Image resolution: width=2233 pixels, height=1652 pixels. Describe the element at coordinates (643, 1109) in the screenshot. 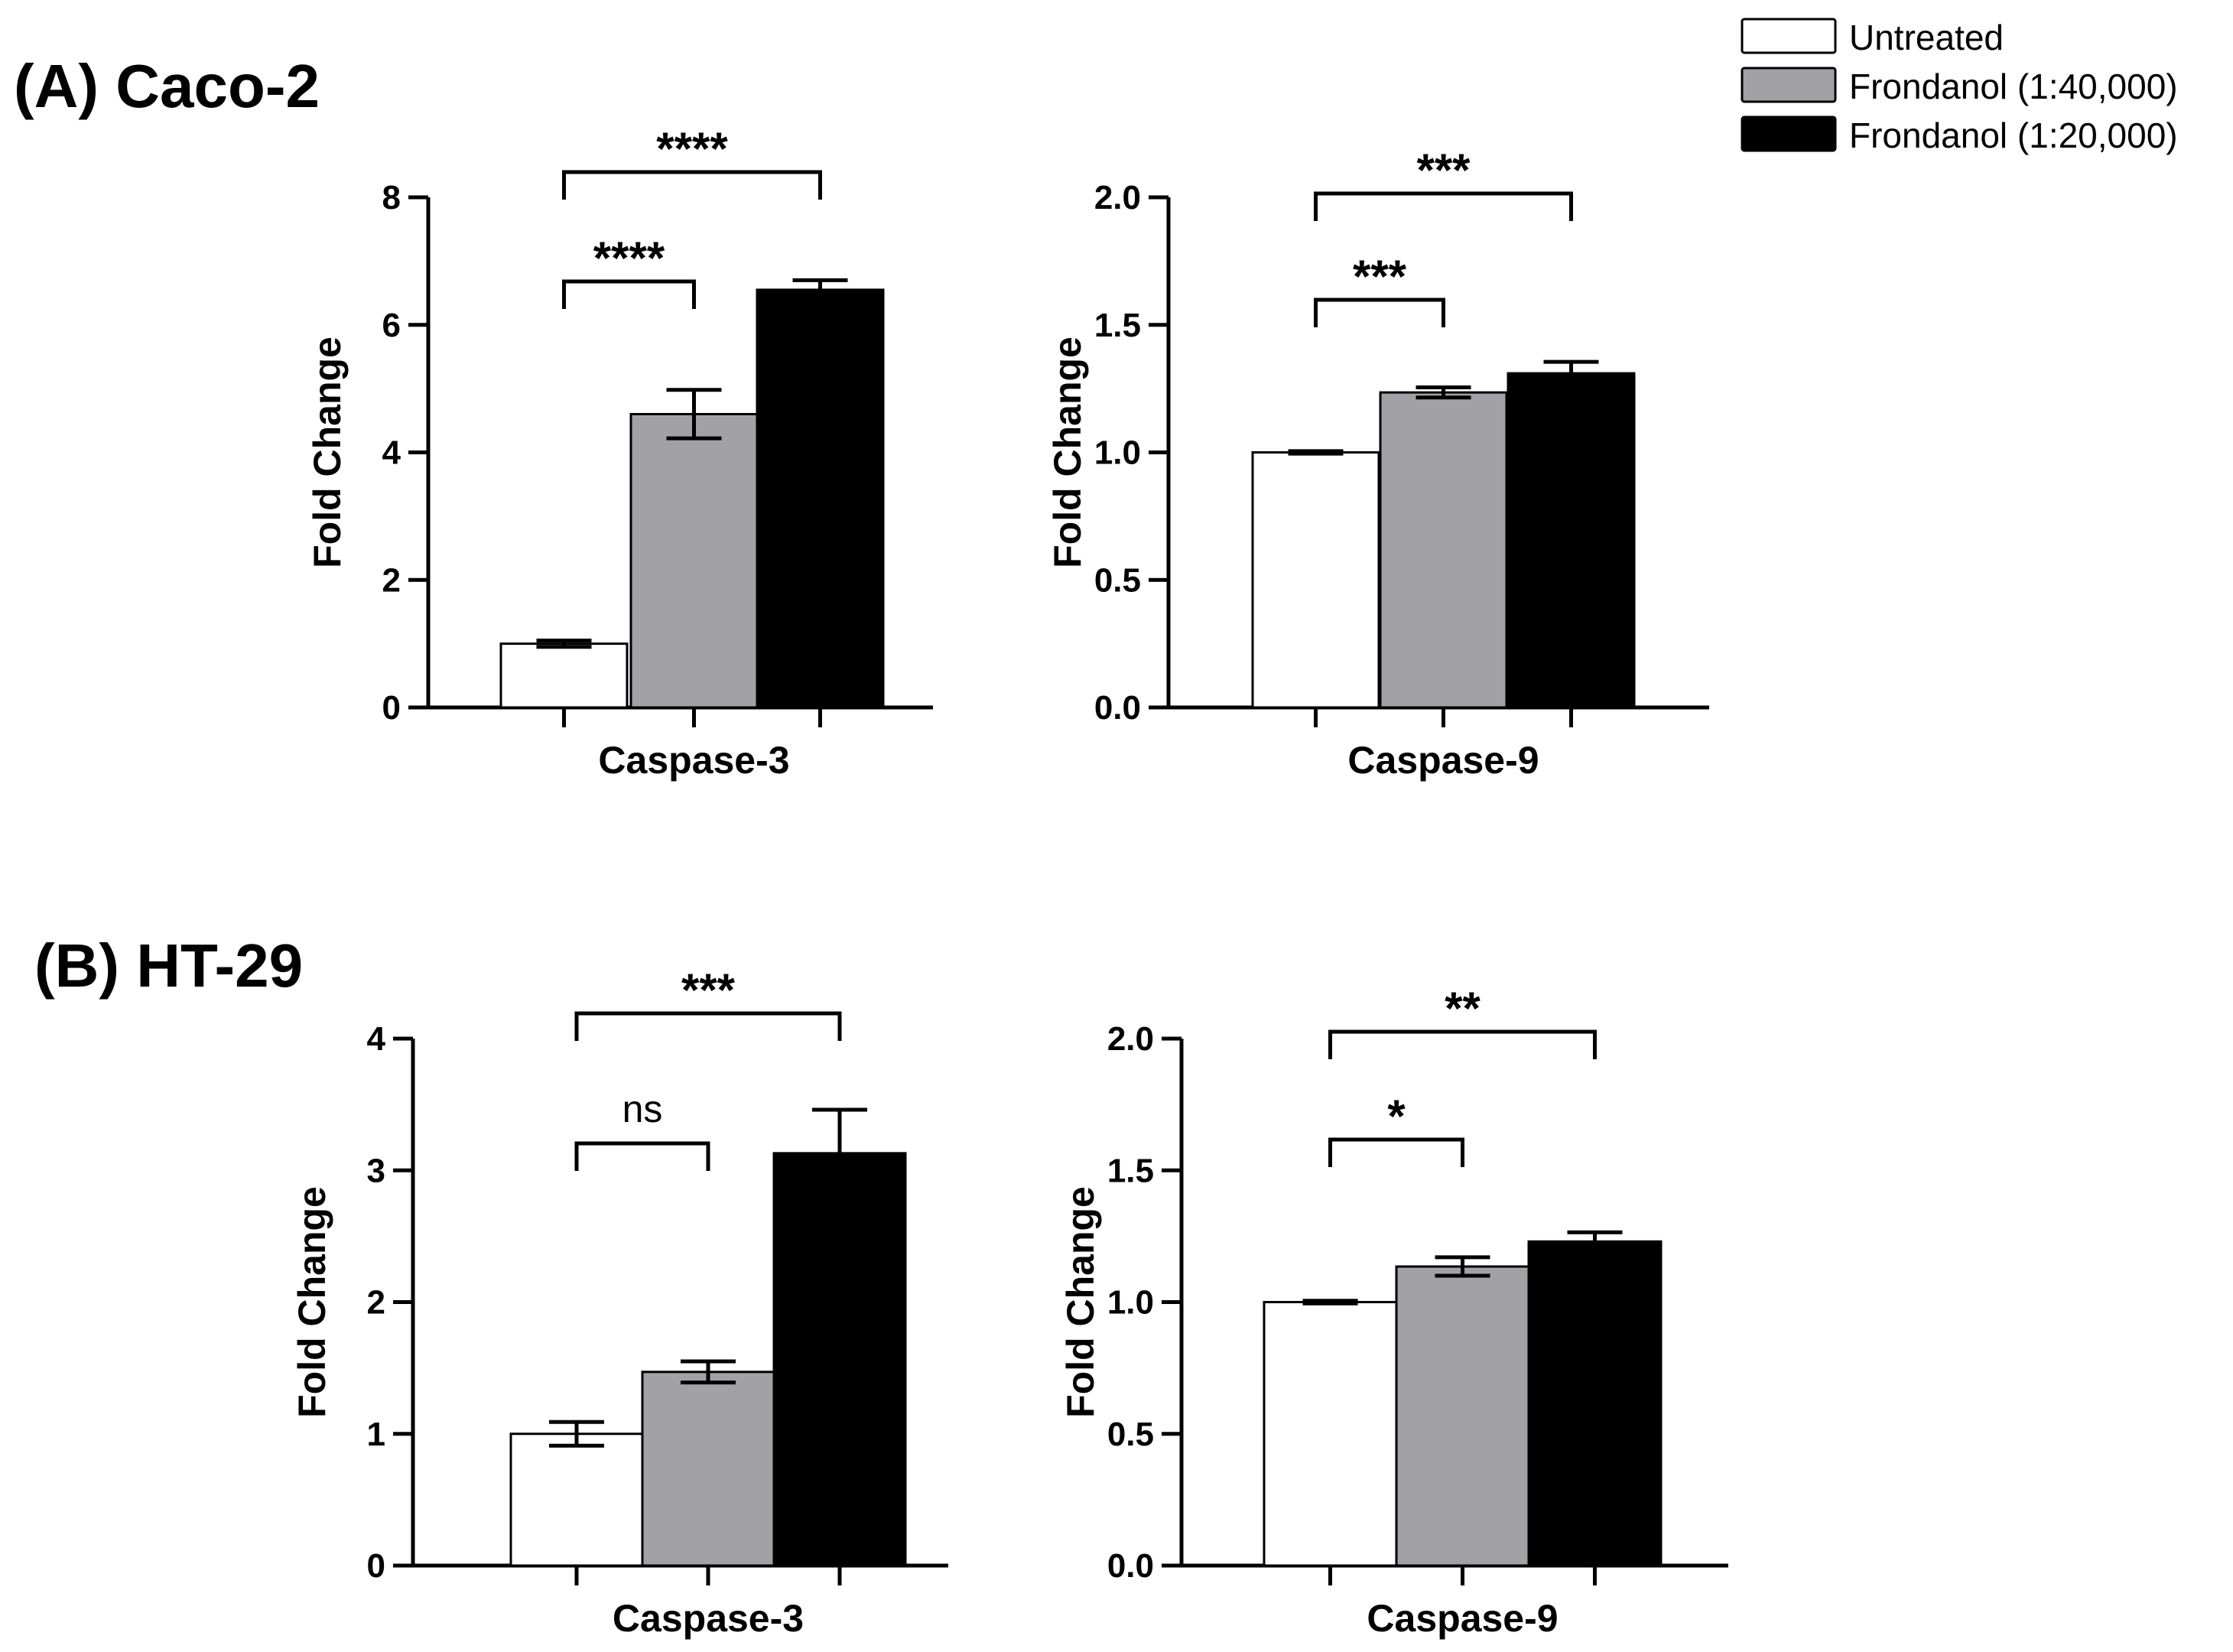

I see `significance-label: ns` at that location.